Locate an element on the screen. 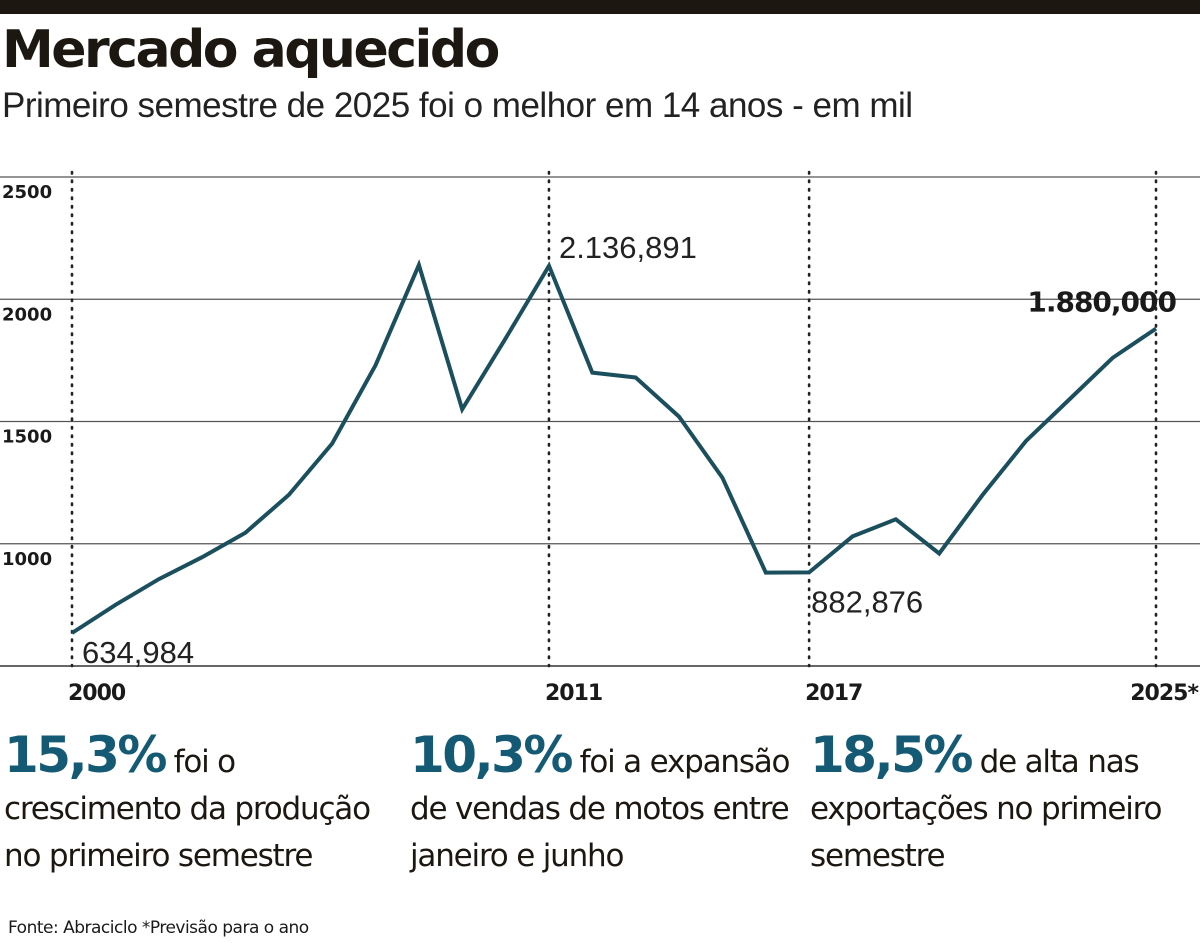 This screenshot has height=943, width=1200. data-label: 634,984 is located at coordinates (138, 652).